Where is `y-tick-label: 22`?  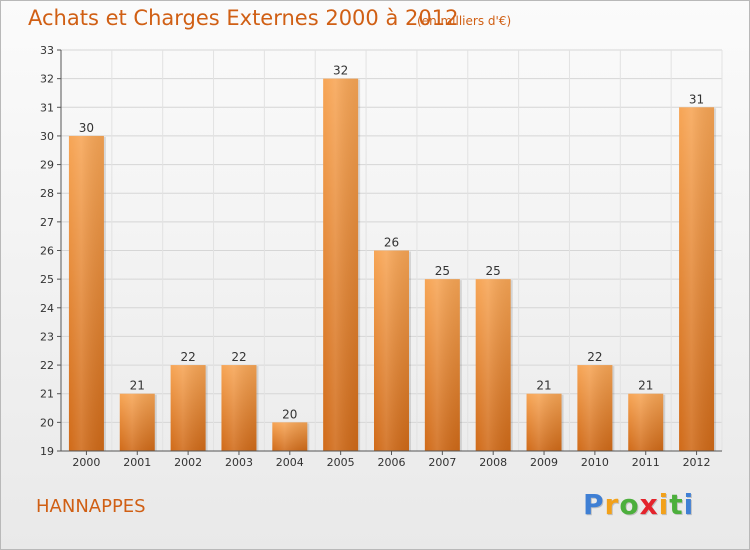
y-tick-label: 22 is located at coordinates (47, 365).